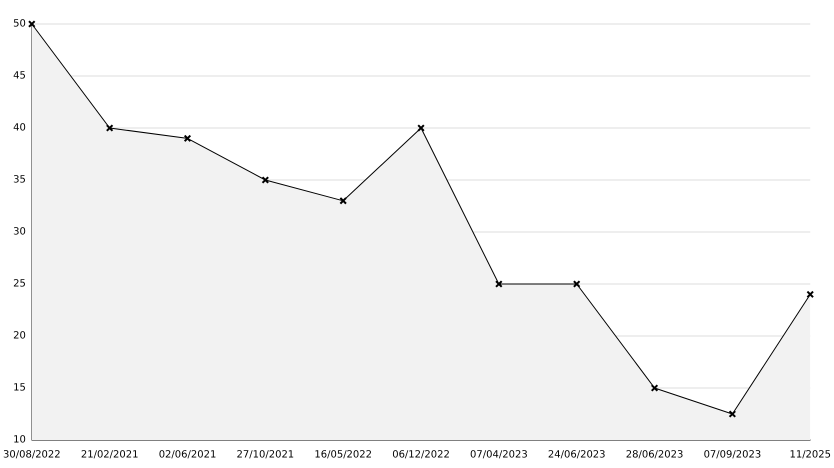 Image resolution: width=834 pixels, height=468 pixels. Describe the element at coordinates (109, 455) in the screenshot. I see `x-tick-label: 21/02/2021` at that location.